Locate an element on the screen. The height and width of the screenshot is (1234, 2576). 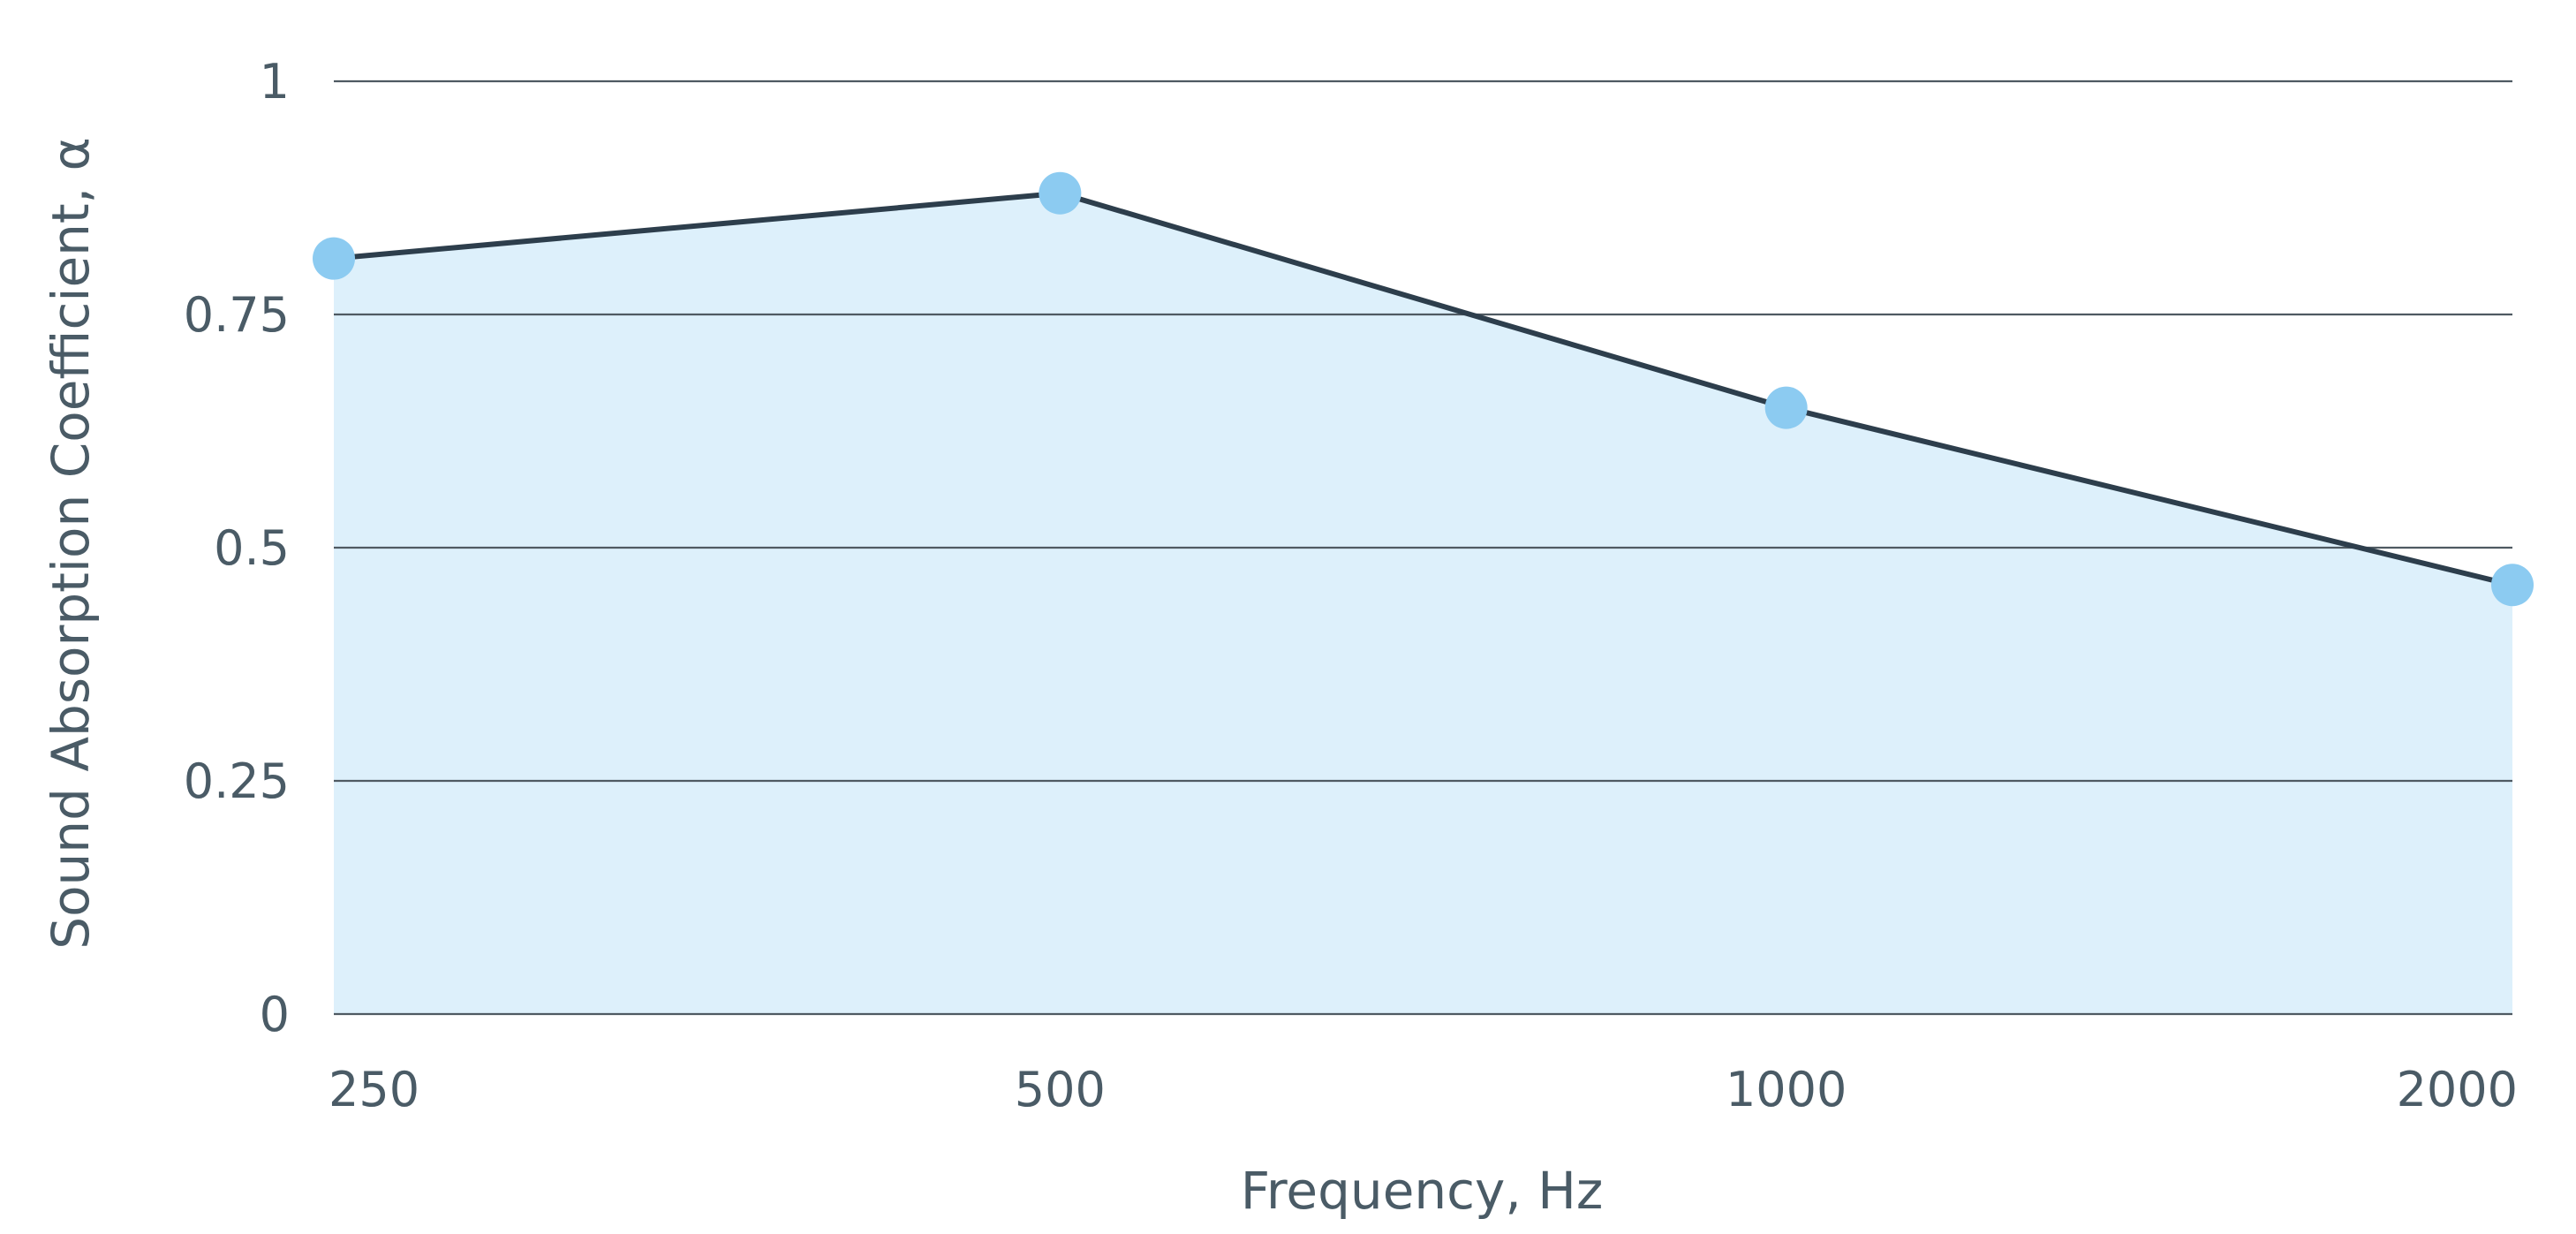
x-tick-labels: 250 500 1000 2000 is located at coordinates (1424, 1089).